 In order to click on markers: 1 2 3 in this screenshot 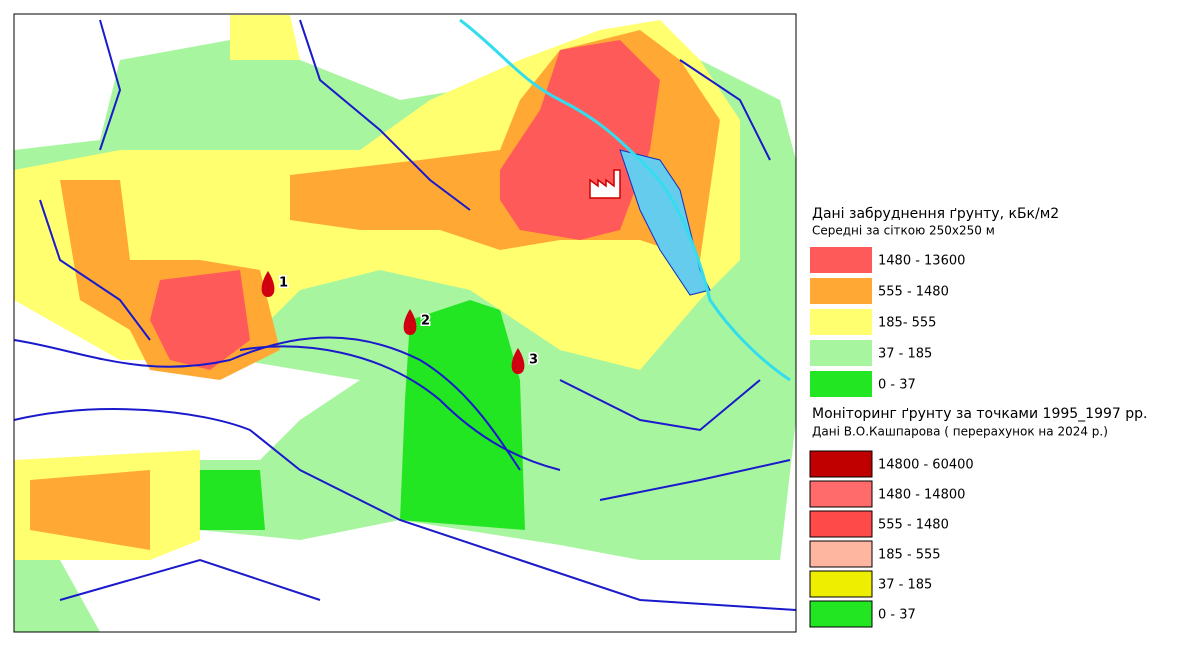, I will do `click(400, 322)`.